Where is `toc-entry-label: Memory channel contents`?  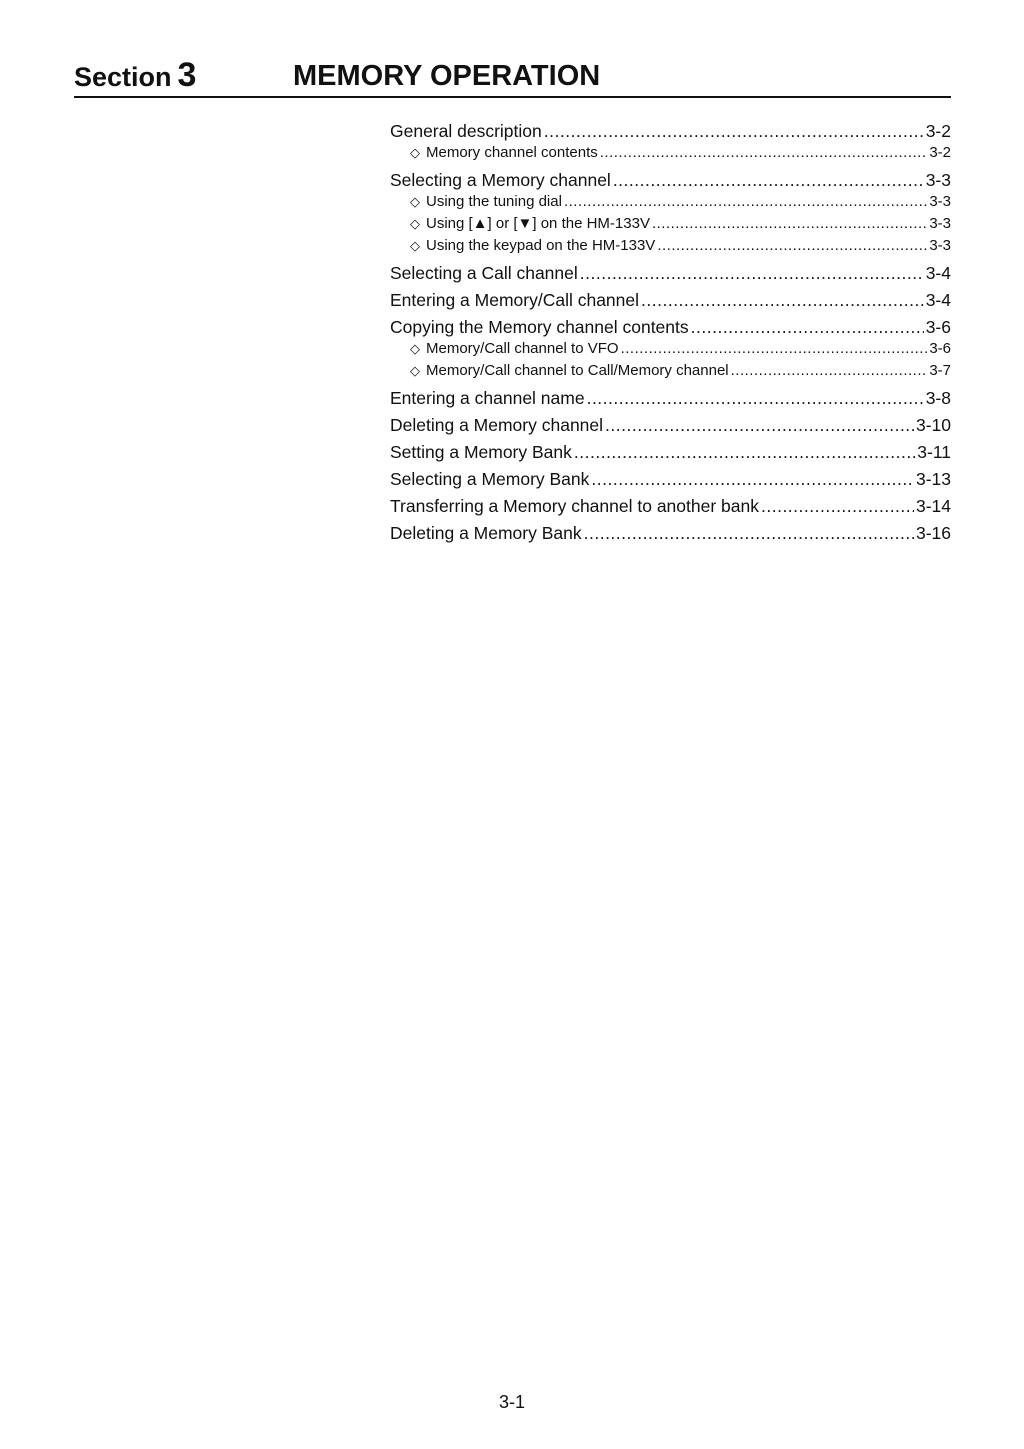 toc-entry-label: Memory channel contents is located at coordinates (512, 152).